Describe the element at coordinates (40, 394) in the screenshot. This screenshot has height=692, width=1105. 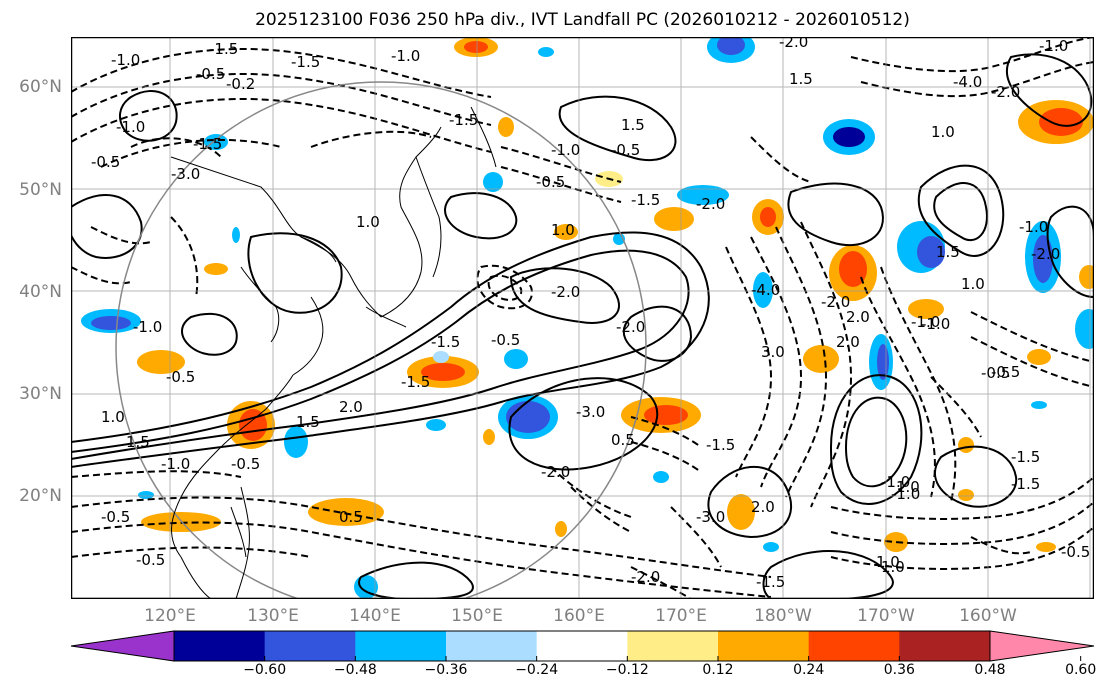
I see `lat-label-30n: 30°N` at that location.